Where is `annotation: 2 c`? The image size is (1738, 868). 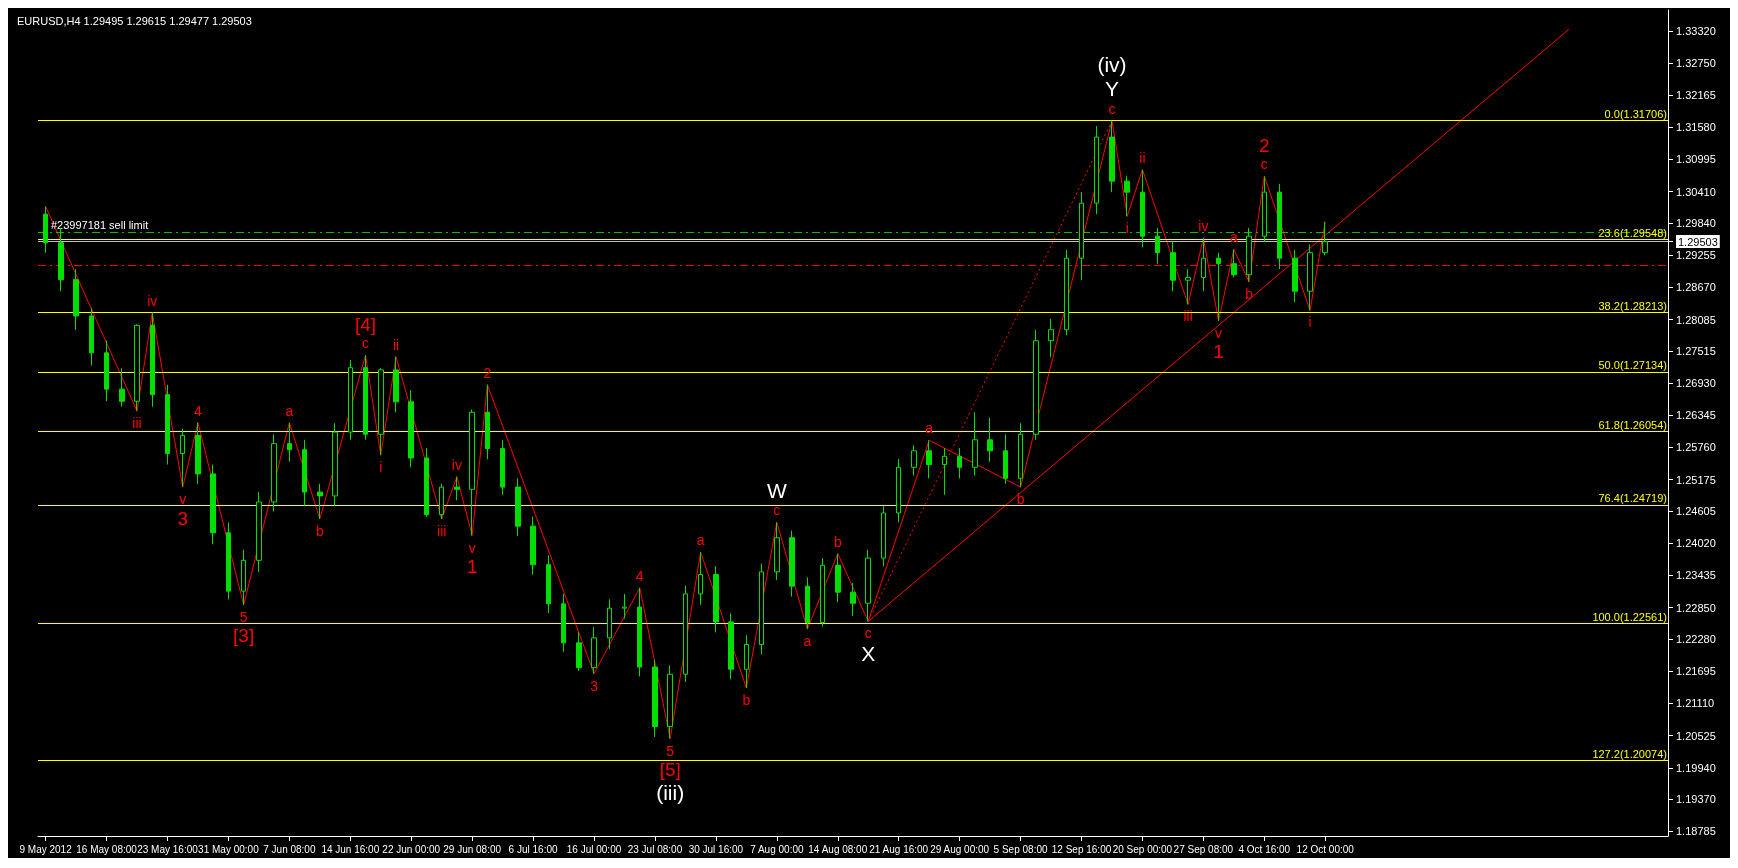 annotation: 2 c is located at coordinates (1264, 153).